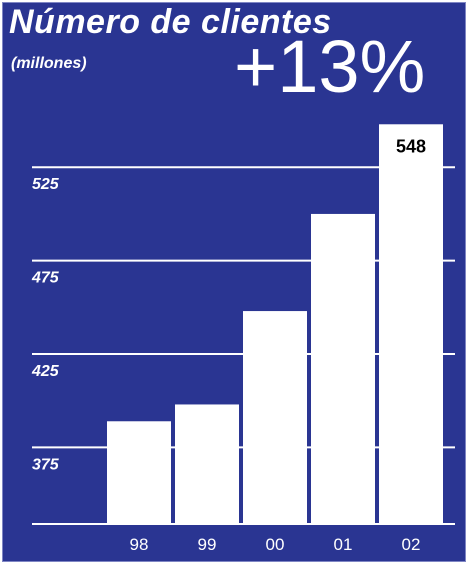 The width and height of the screenshot is (470, 565). I want to click on chart-subtitle: (millones), so click(49, 63).